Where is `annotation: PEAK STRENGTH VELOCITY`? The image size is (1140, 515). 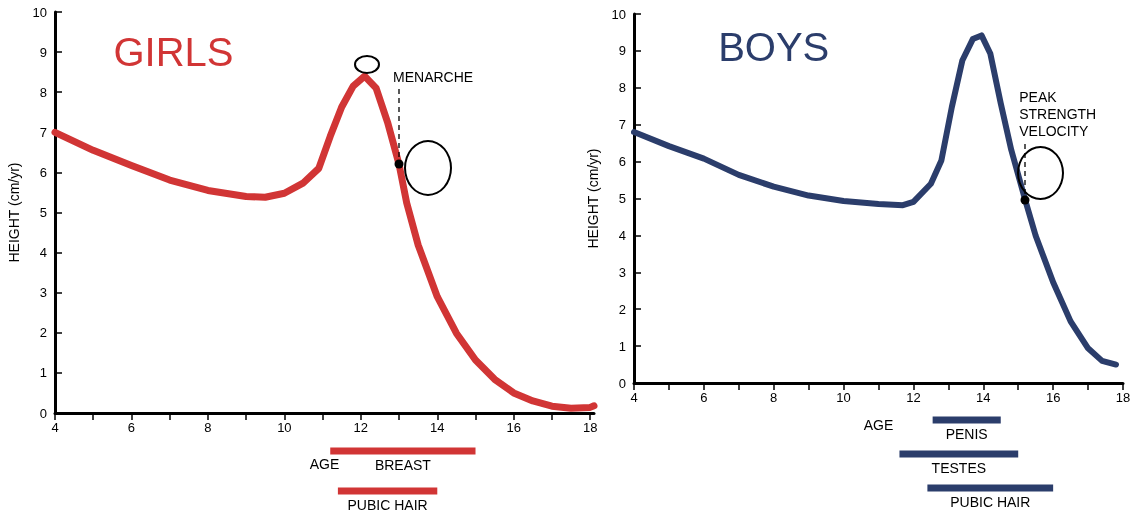 annotation: PEAK STRENGTH VELOCITY is located at coordinates (1058, 114).